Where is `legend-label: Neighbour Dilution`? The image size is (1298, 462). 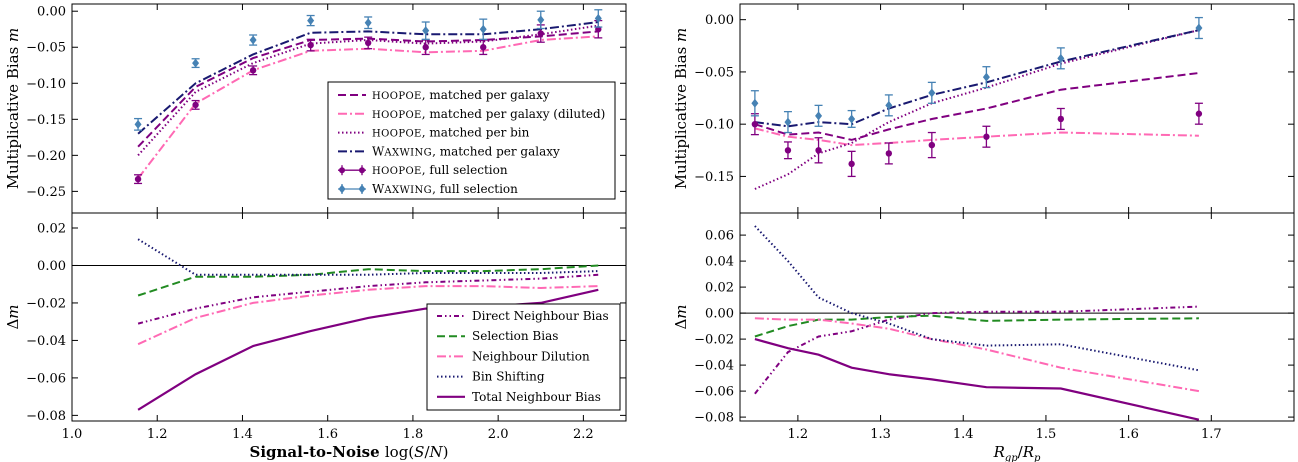
legend-label: Neighbour Dilution is located at coordinates (531, 356).